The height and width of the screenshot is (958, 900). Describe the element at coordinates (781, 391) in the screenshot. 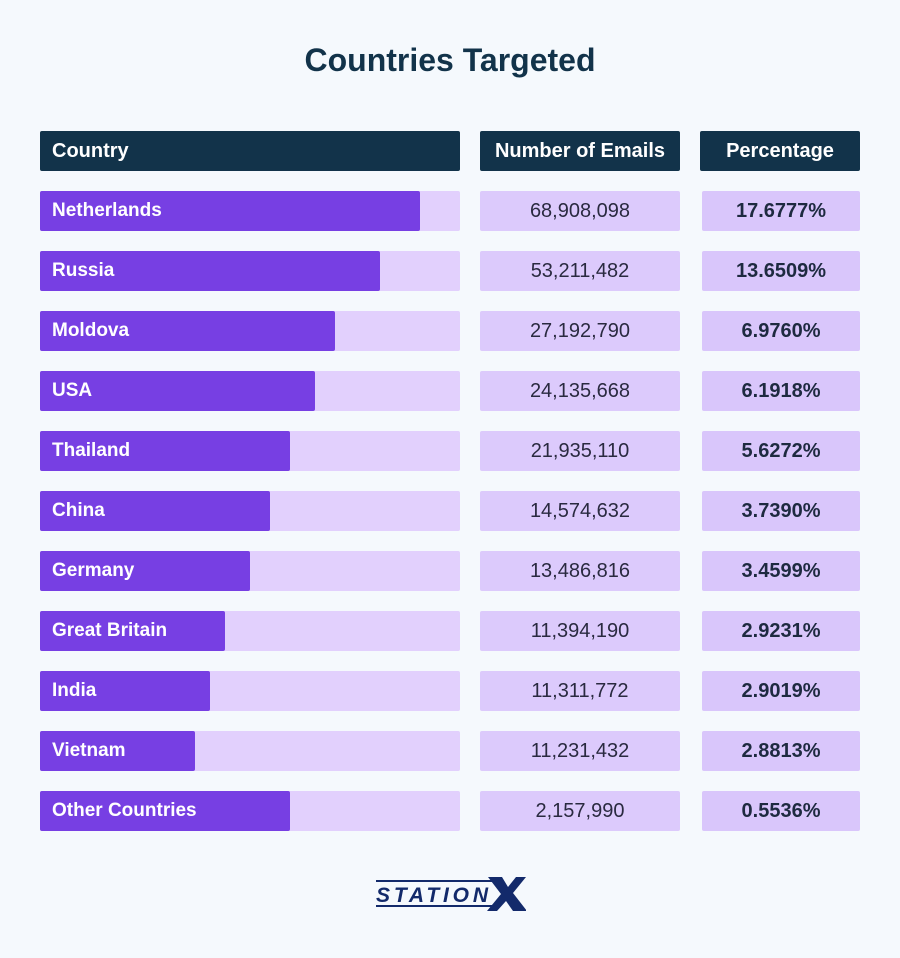

I see `percentage-value: 6.1918%` at that location.